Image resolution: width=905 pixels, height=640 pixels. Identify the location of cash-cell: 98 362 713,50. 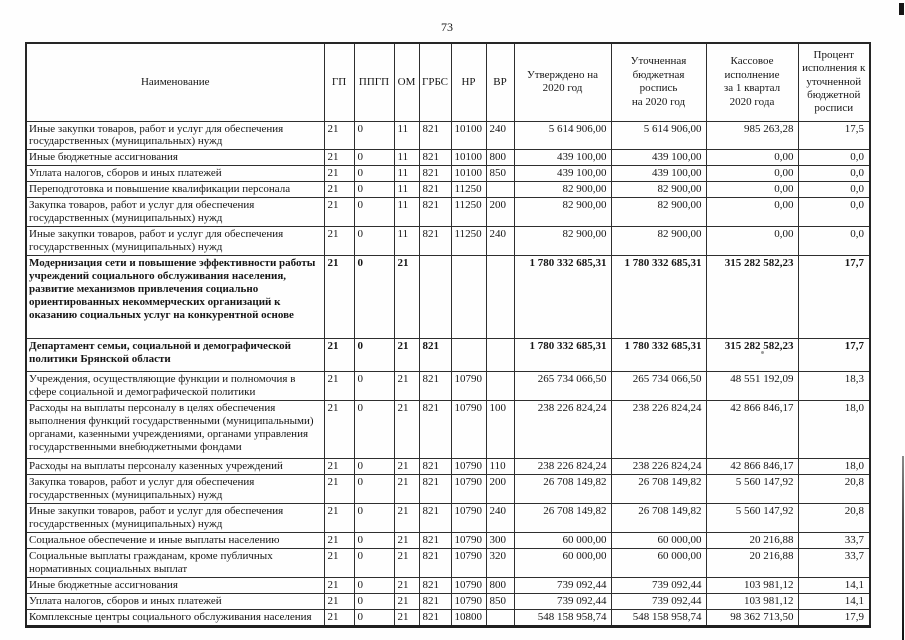
(752, 617).